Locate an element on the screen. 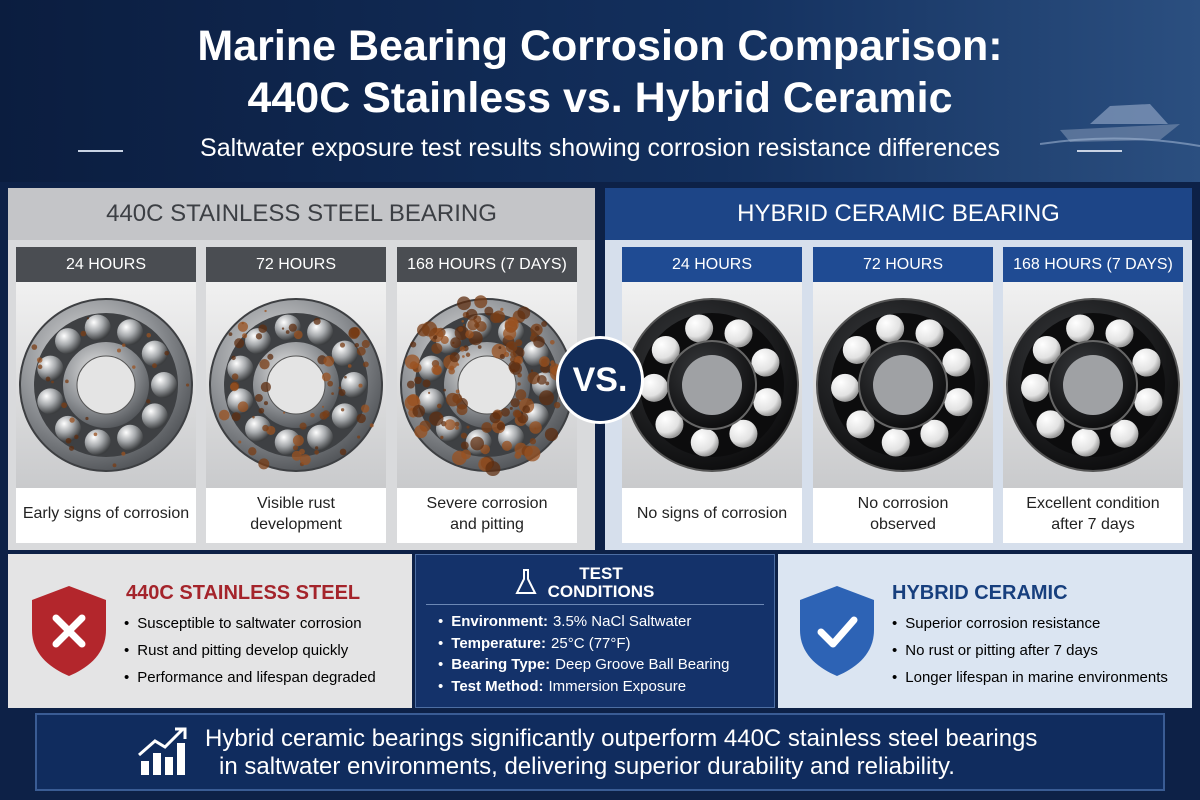  test-label: Bearing Type: is located at coordinates (501, 664).